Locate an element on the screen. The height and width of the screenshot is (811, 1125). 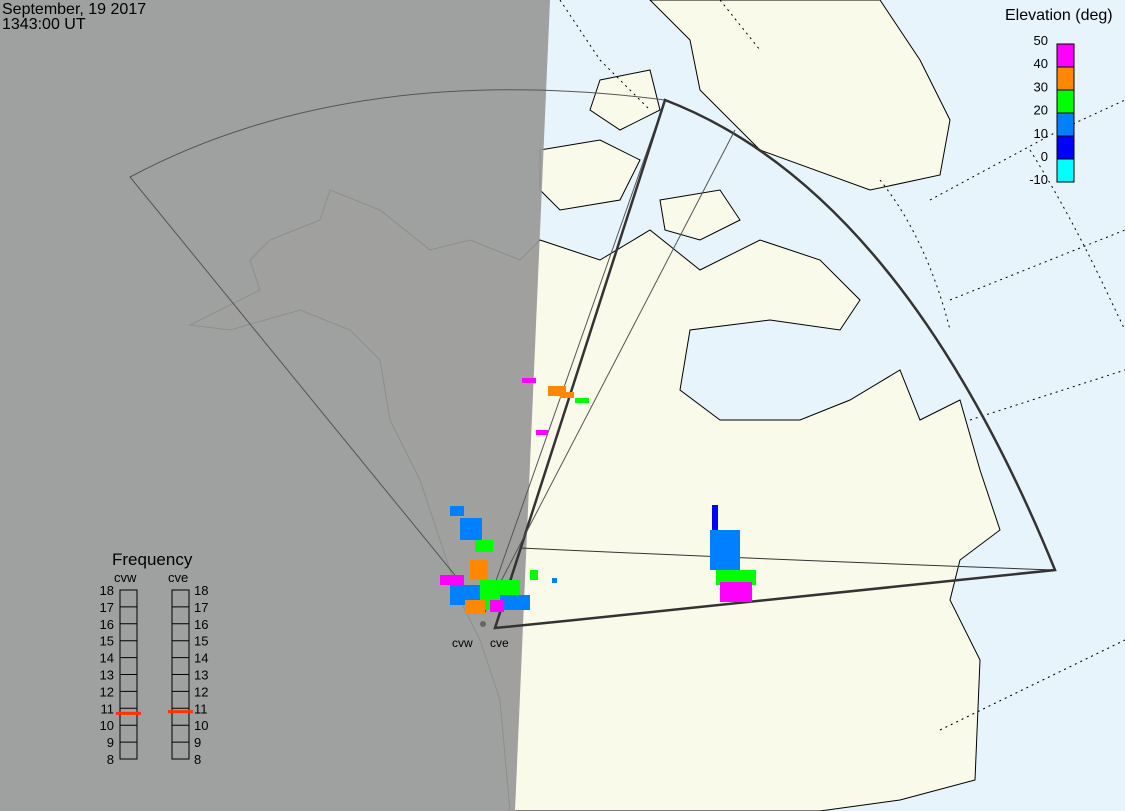
elevation-tick: 40 is located at coordinates (1041, 63).